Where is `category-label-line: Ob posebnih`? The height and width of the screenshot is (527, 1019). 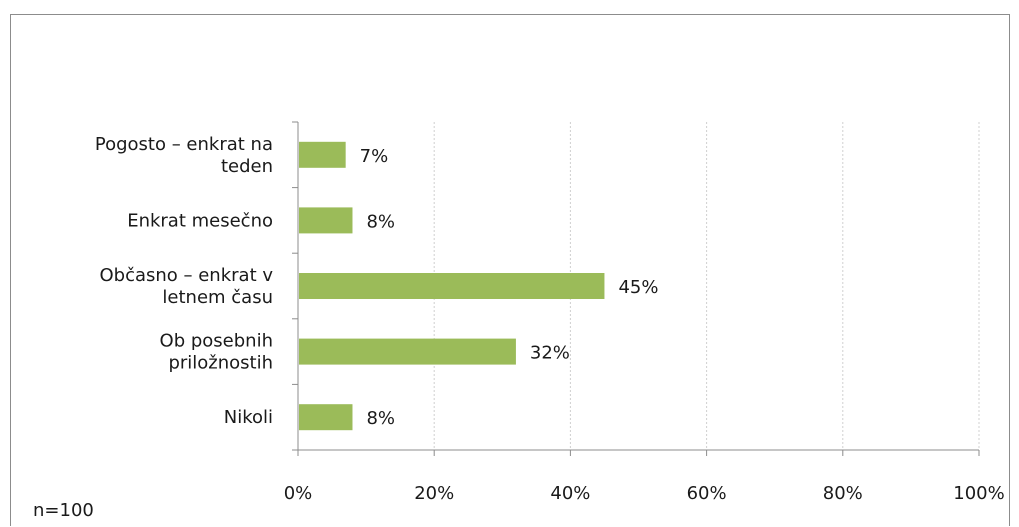
category-label-line: Ob posebnih is located at coordinates (216, 341).